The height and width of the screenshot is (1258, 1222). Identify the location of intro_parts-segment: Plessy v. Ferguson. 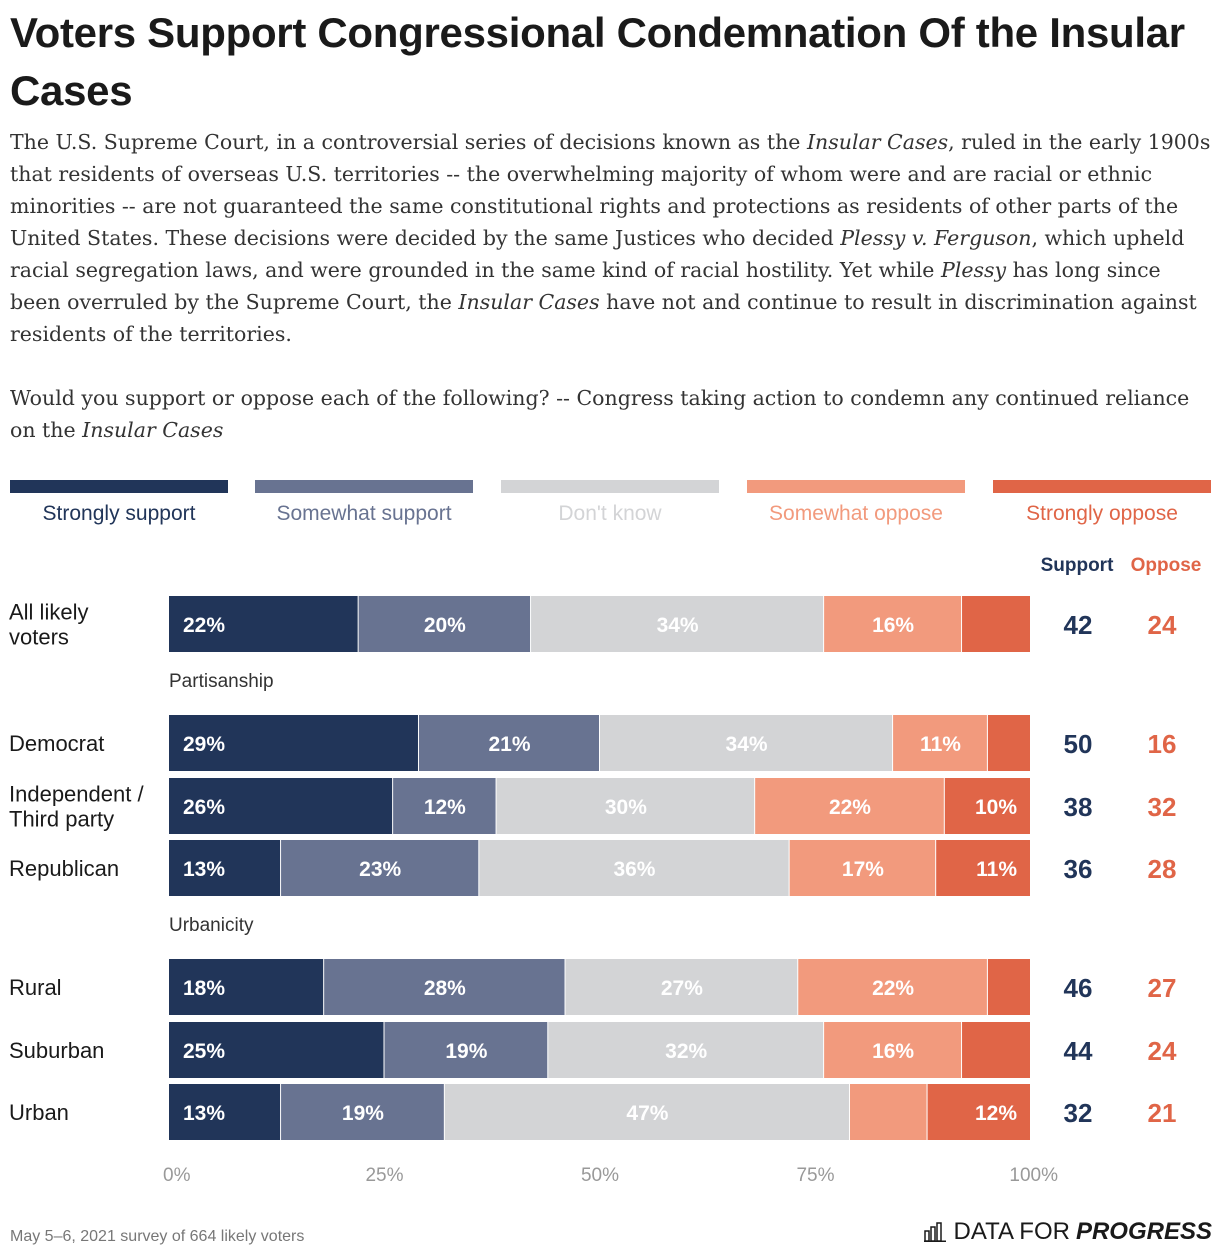
(936, 238).